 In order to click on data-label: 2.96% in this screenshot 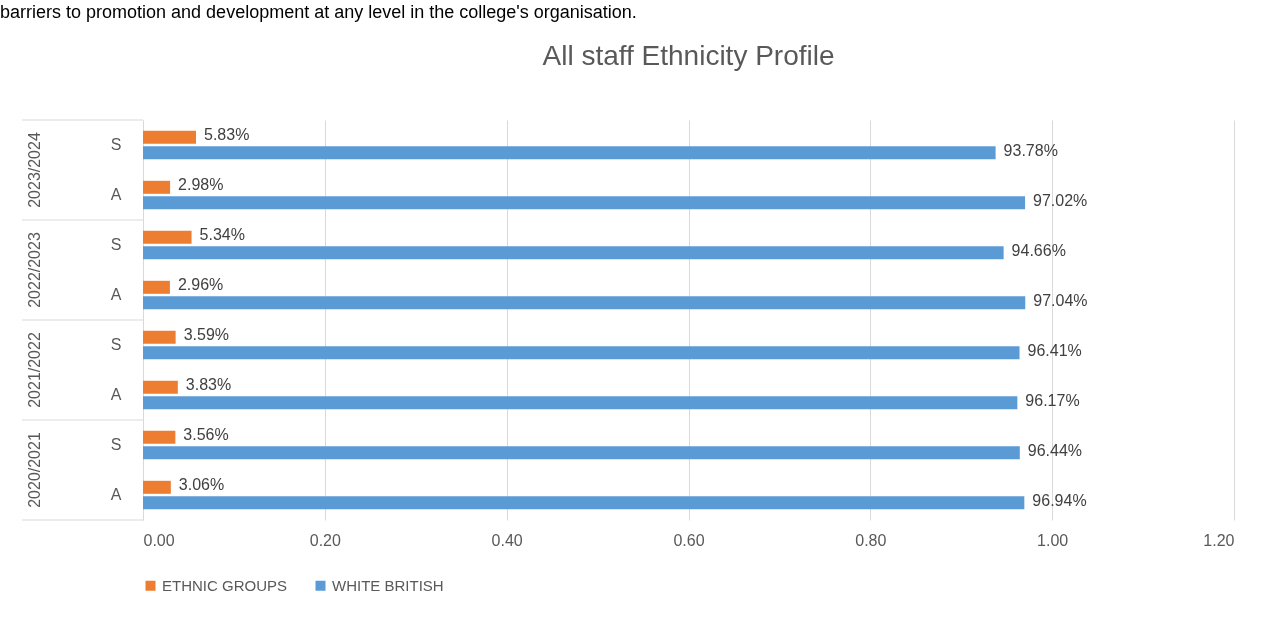, I will do `click(200, 285)`.